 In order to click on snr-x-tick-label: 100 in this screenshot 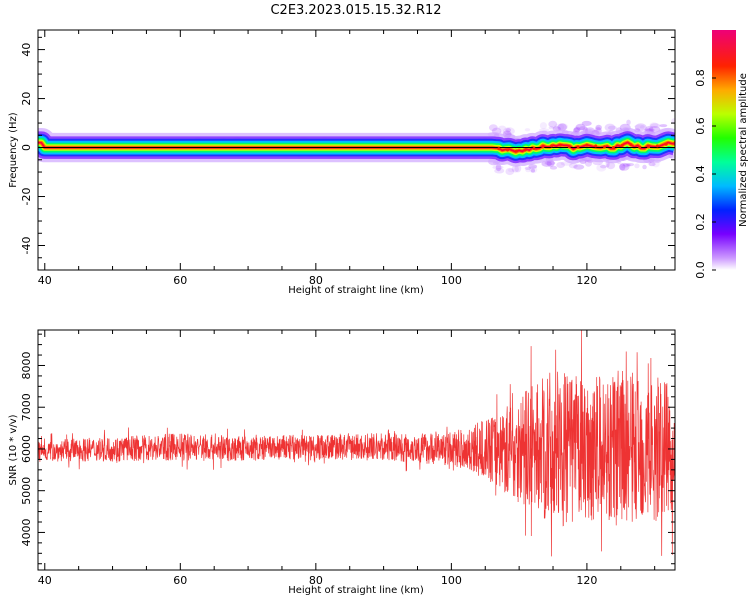, I will do `click(451, 580)`.